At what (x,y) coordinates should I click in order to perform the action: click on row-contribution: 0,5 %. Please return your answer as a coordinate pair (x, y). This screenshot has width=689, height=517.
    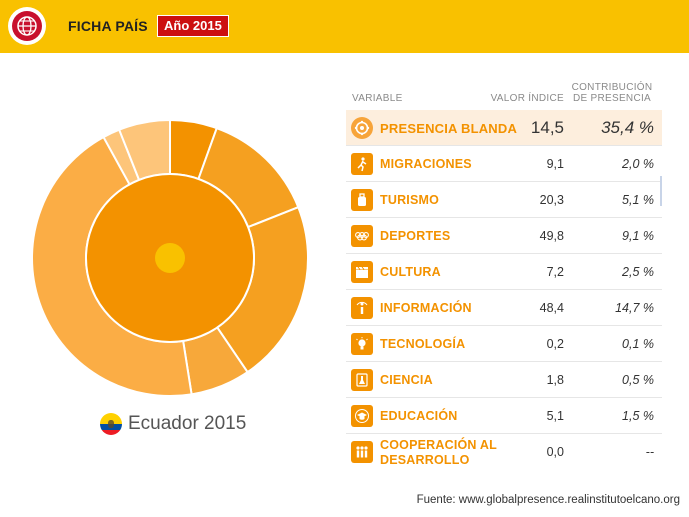
    Looking at the image, I should click on (638, 380).